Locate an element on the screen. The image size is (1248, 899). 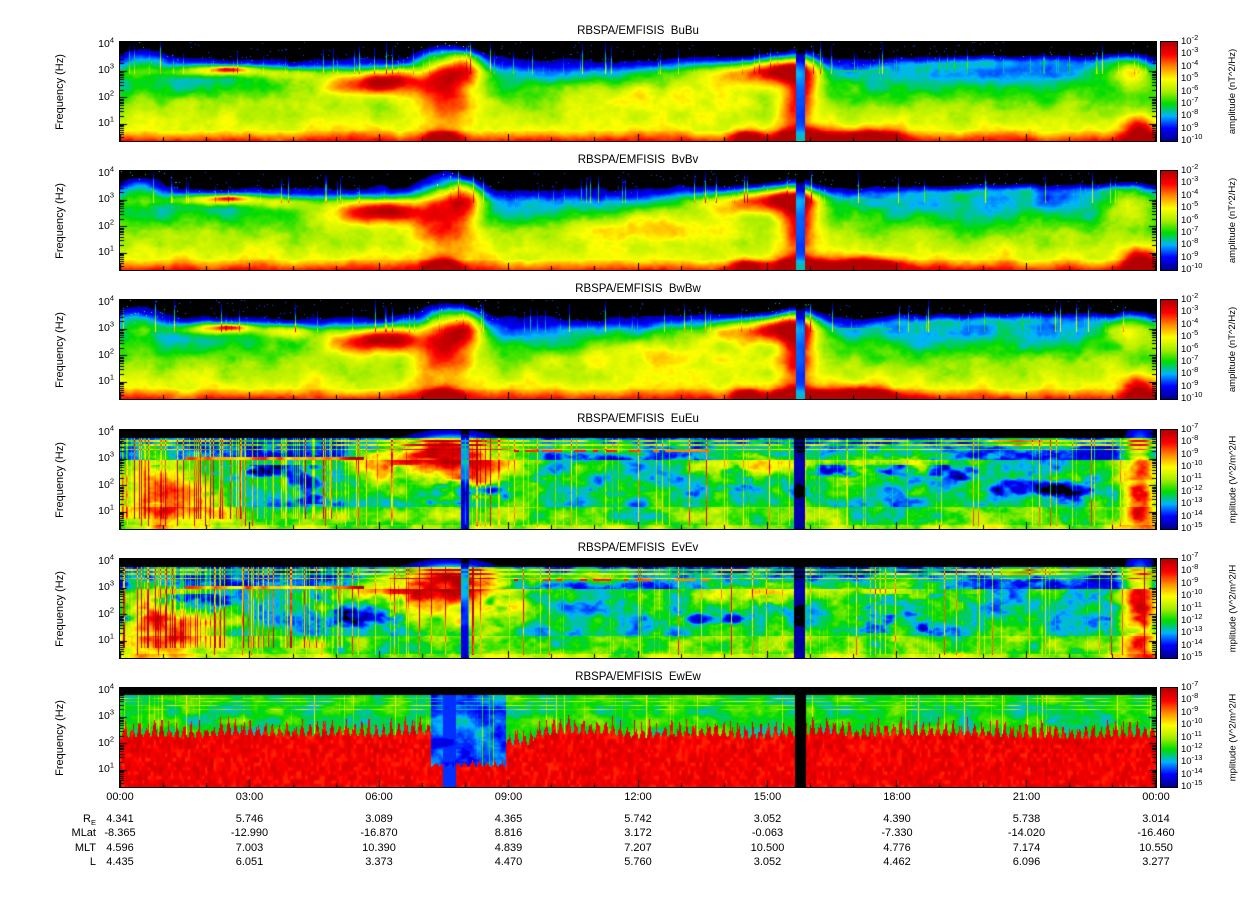
panel-title: RBSPA/EMFISIS EwEw is located at coordinates (638, 677).